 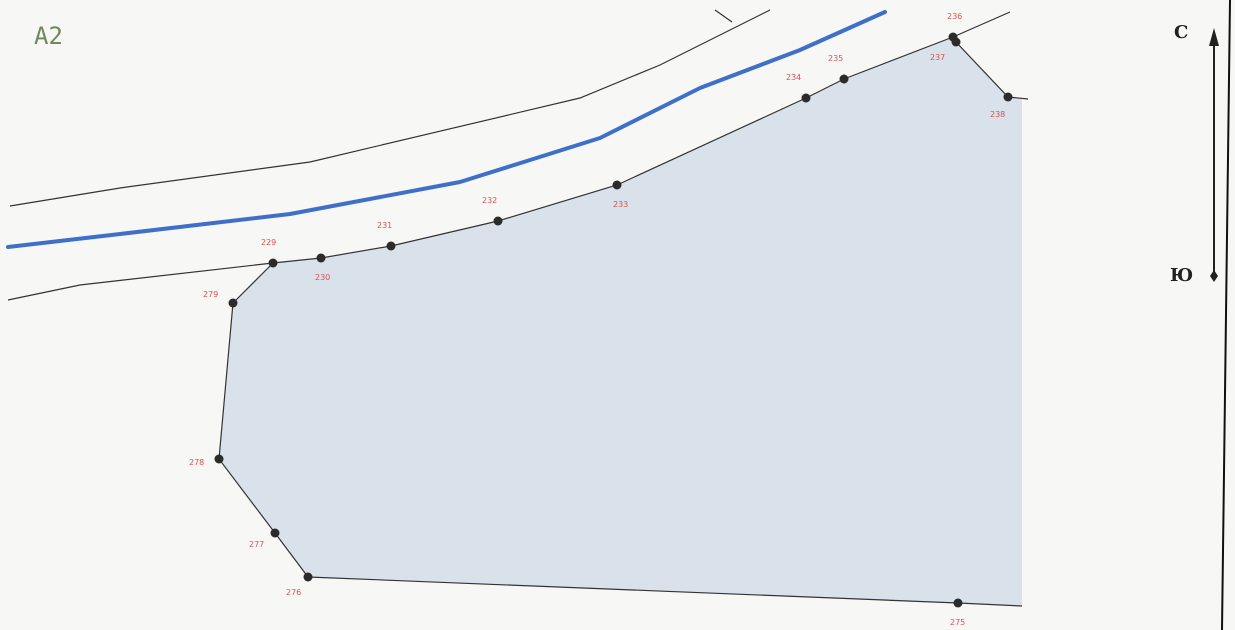 I want to click on frame-right-edge, so click(x=1226, y=315).